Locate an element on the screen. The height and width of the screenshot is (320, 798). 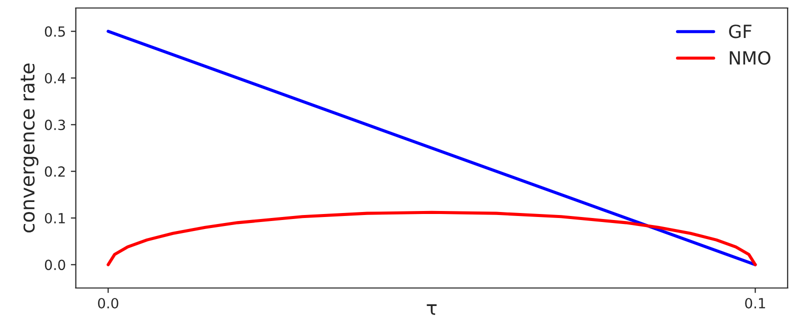
y-axis-title: convergence rate is located at coordinates (29, 148).